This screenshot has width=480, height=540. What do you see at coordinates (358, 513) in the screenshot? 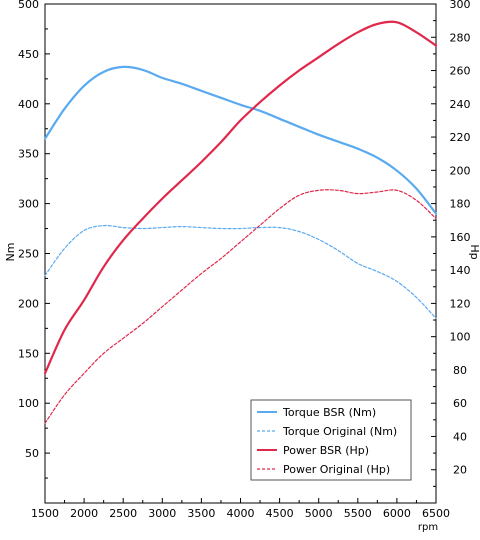
I see `x-tick-label: 5500` at bounding box center [358, 513].